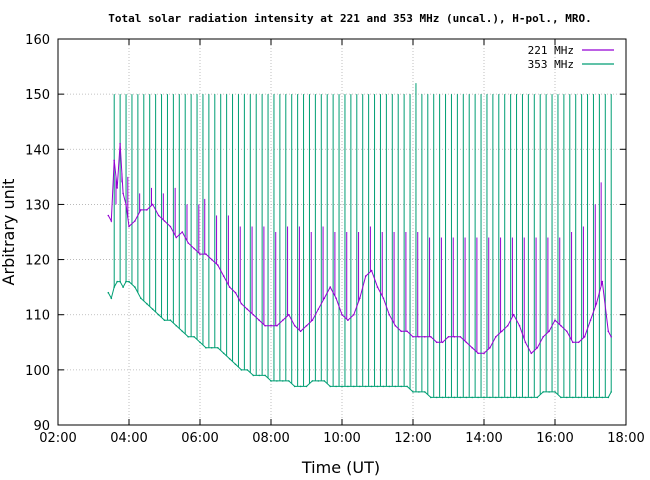 This screenshot has height=480, width=650. Describe the element at coordinates (128, 438) in the screenshot. I see `x-tick-label: 04:00` at that location.